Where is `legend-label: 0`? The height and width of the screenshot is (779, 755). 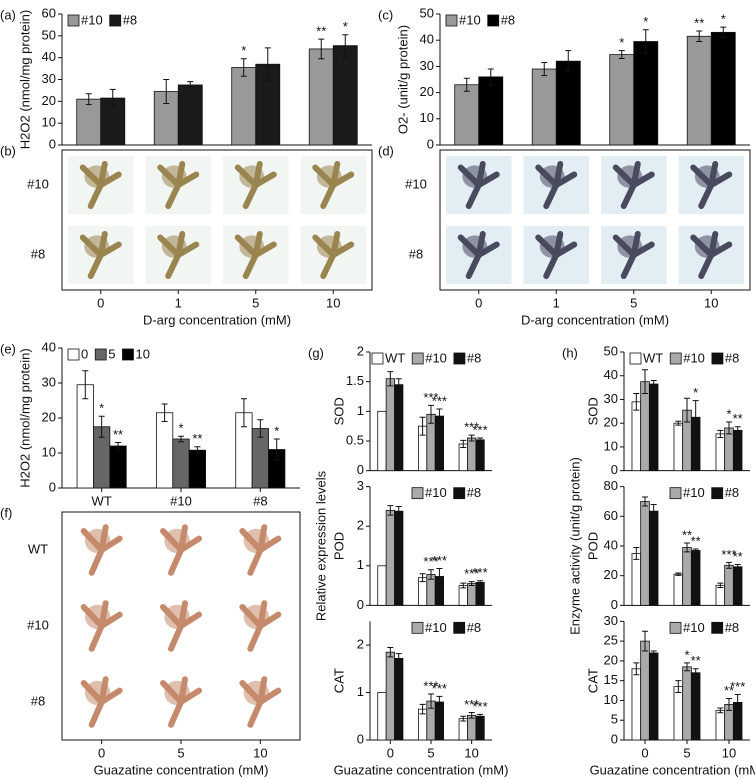
legend-label: 0 is located at coordinates (84, 353).